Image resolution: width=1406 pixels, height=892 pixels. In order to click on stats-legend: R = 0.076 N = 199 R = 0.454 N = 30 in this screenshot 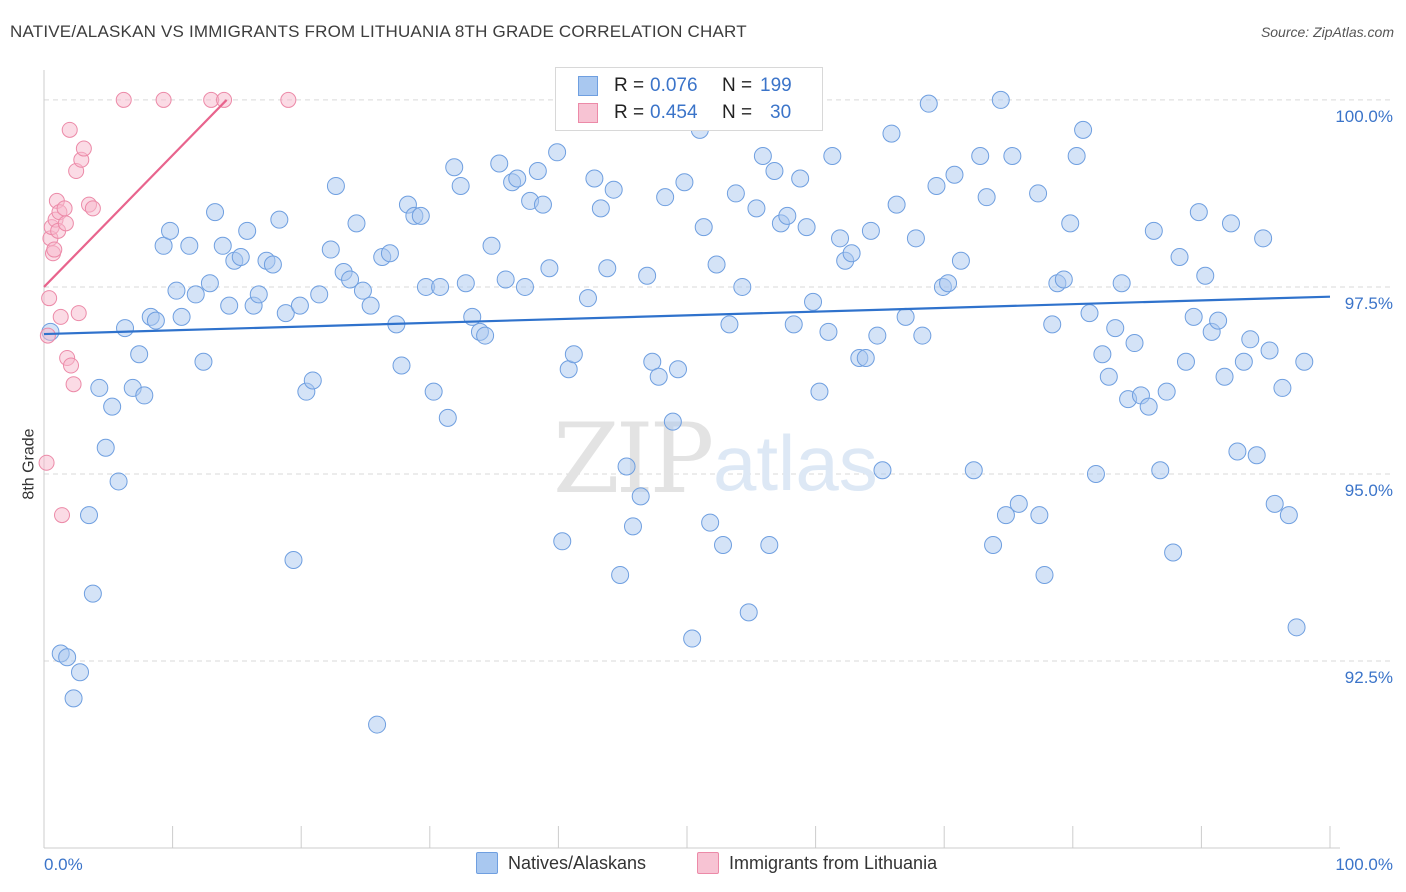, I will do `click(689, 99)`.